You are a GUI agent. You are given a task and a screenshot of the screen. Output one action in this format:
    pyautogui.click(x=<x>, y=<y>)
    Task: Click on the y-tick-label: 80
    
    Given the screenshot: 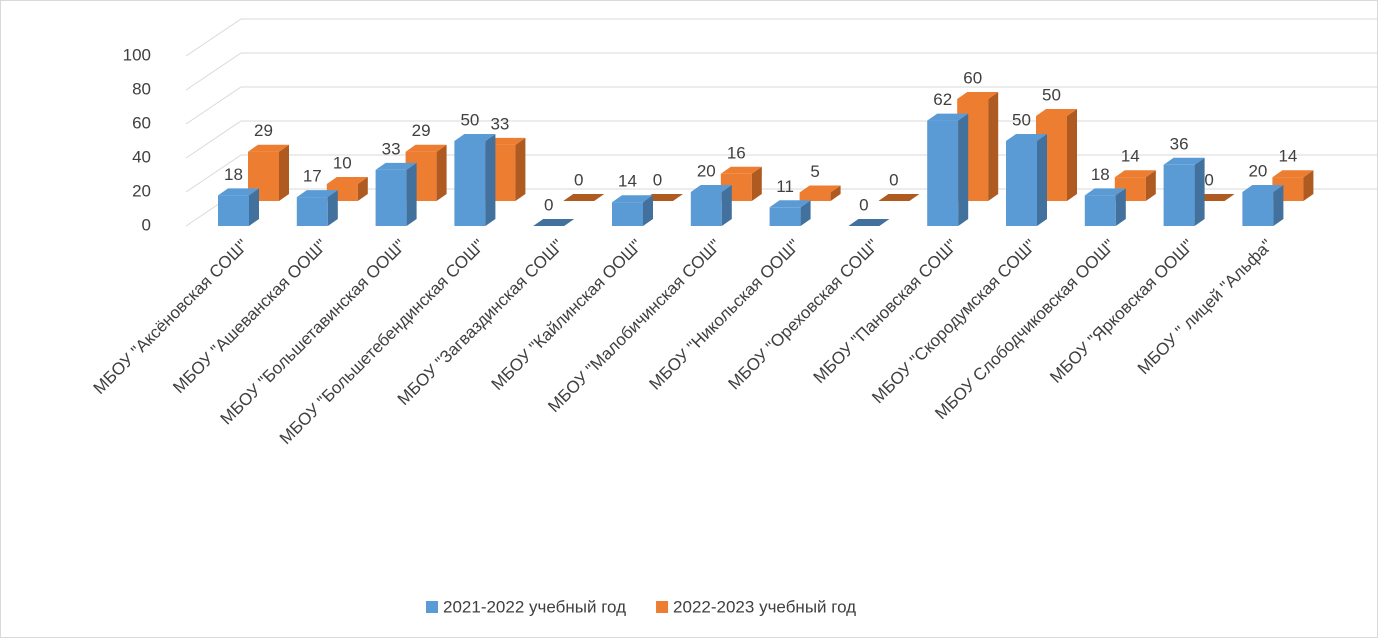 What is the action you would take?
    pyautogui.click(x=141, y=88)
    